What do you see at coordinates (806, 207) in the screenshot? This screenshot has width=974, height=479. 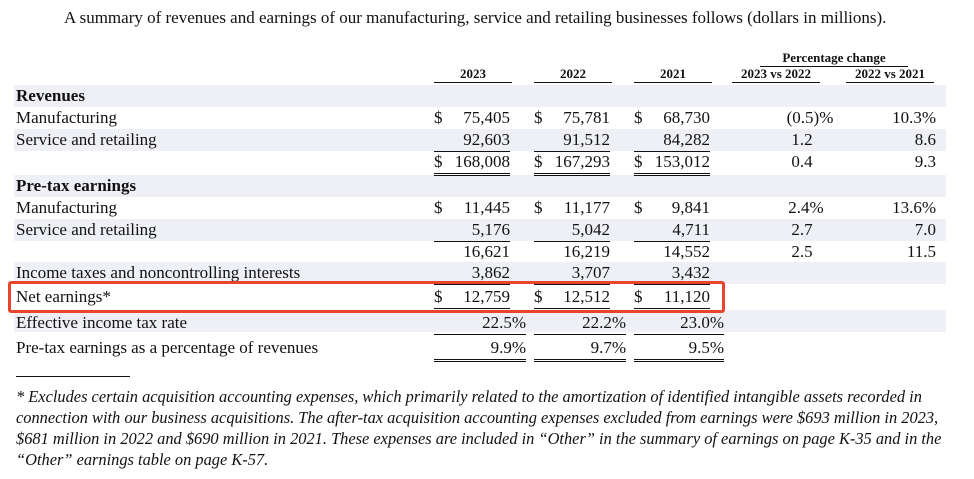 I see `pt-mfg-pct-23v22: 2.4%` at bounding box center [806, 207].